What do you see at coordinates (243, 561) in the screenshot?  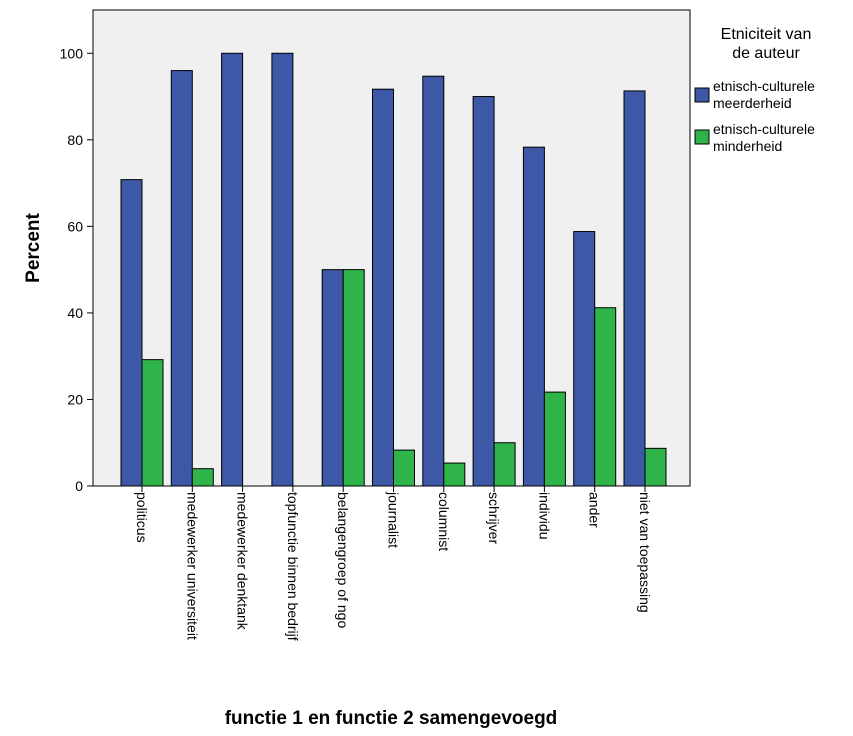 I see `x-tick-label: medewerker denktank` at bounding box center [243, 561].